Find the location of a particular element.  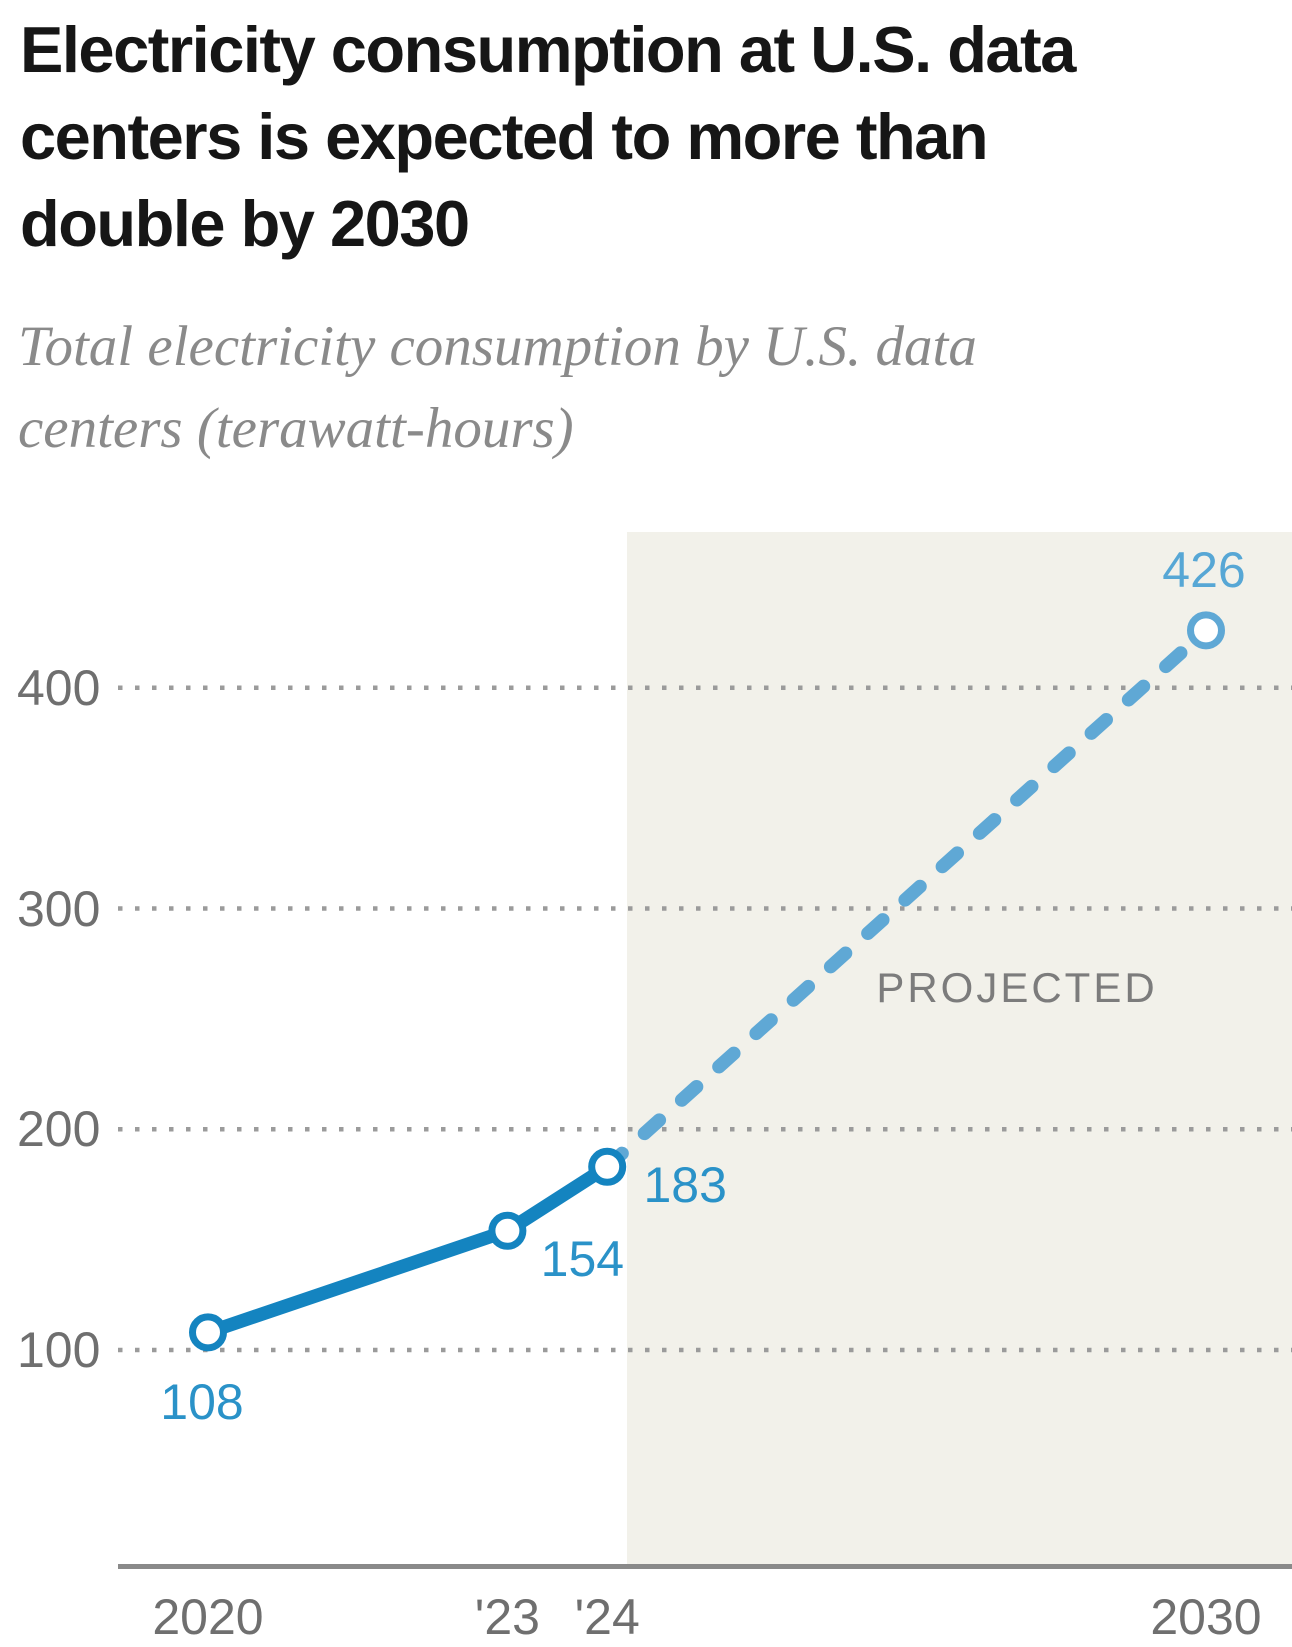

projected-annotation: PROJECTED is located at coordinates (1017, 987).